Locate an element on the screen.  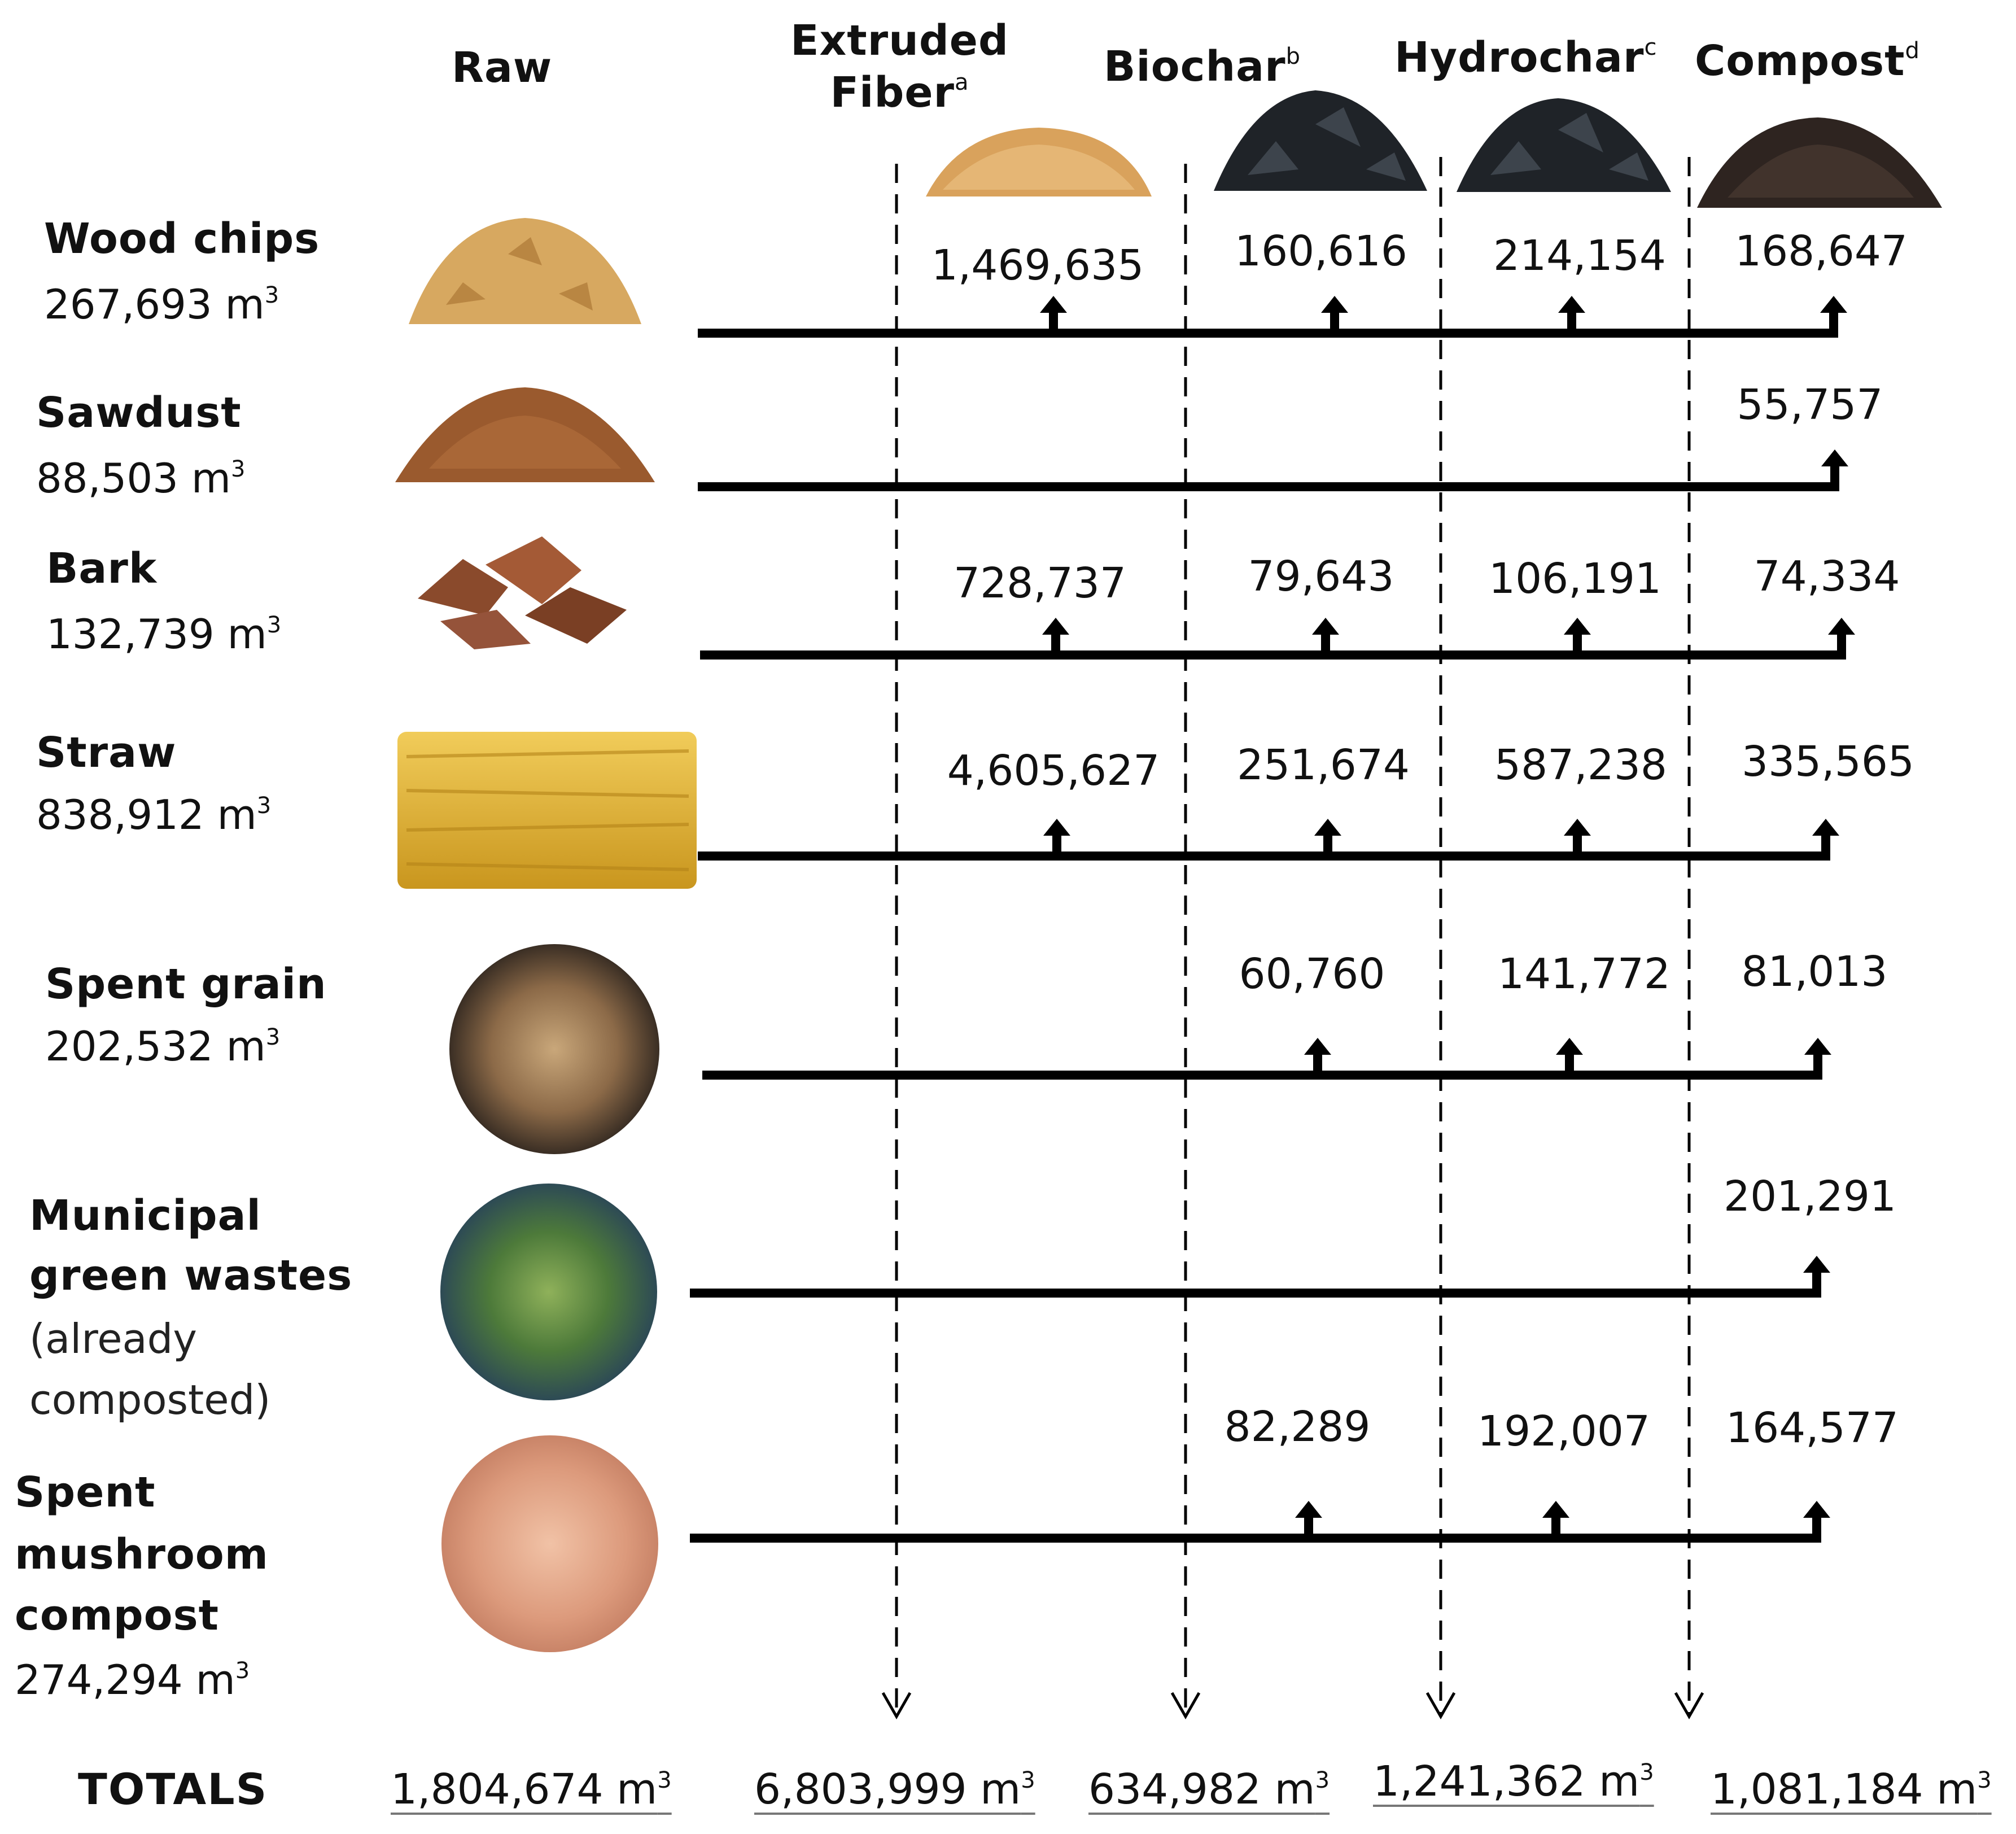
sawdust-image is located at coordinates (525, 435).